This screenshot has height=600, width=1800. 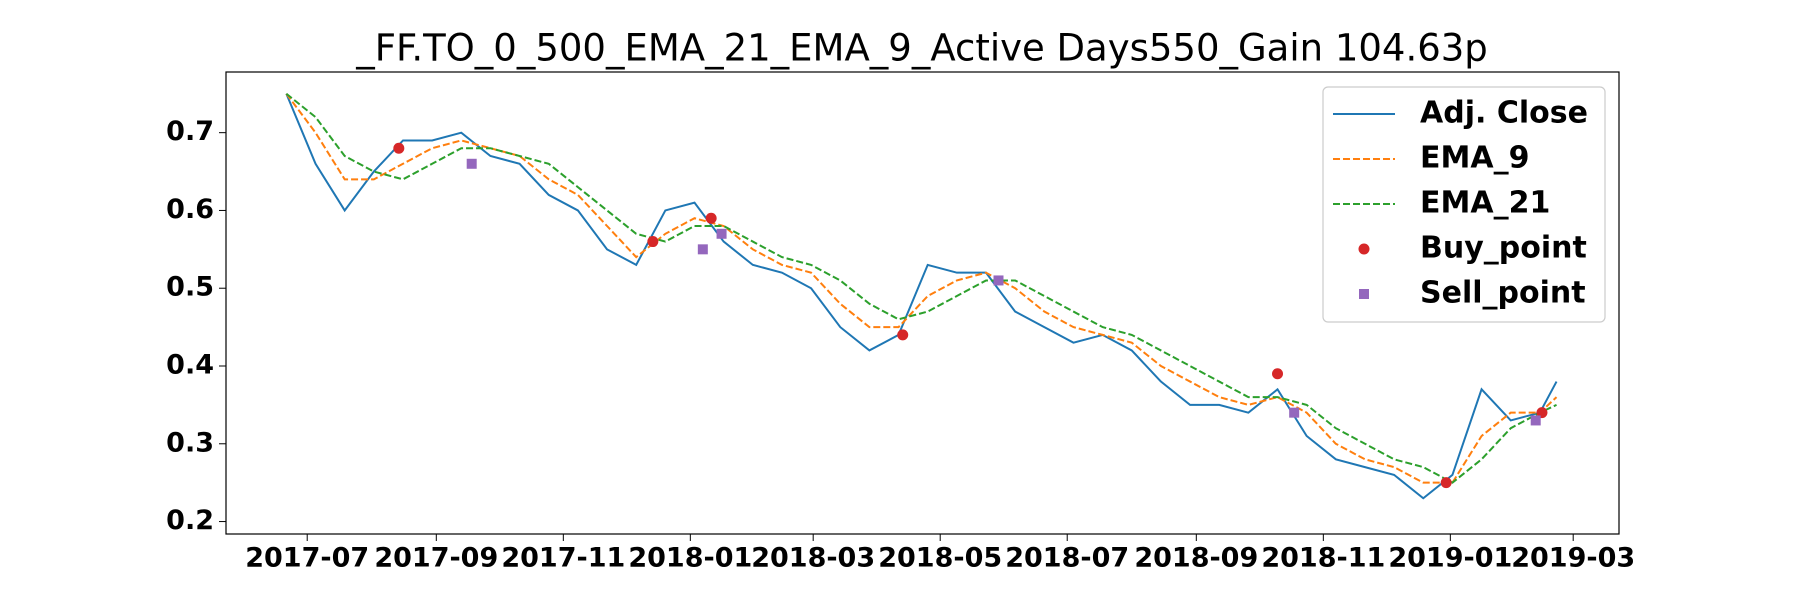 I want to click on legend-label: Buy_point, so click(x=1503, y=248).